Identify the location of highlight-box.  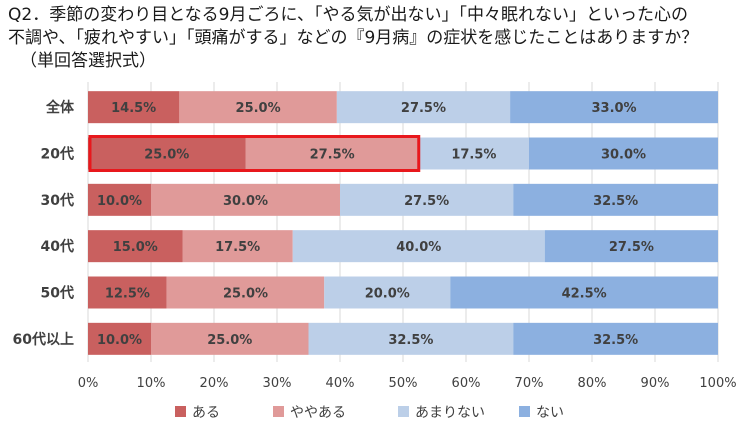
(254, 153).